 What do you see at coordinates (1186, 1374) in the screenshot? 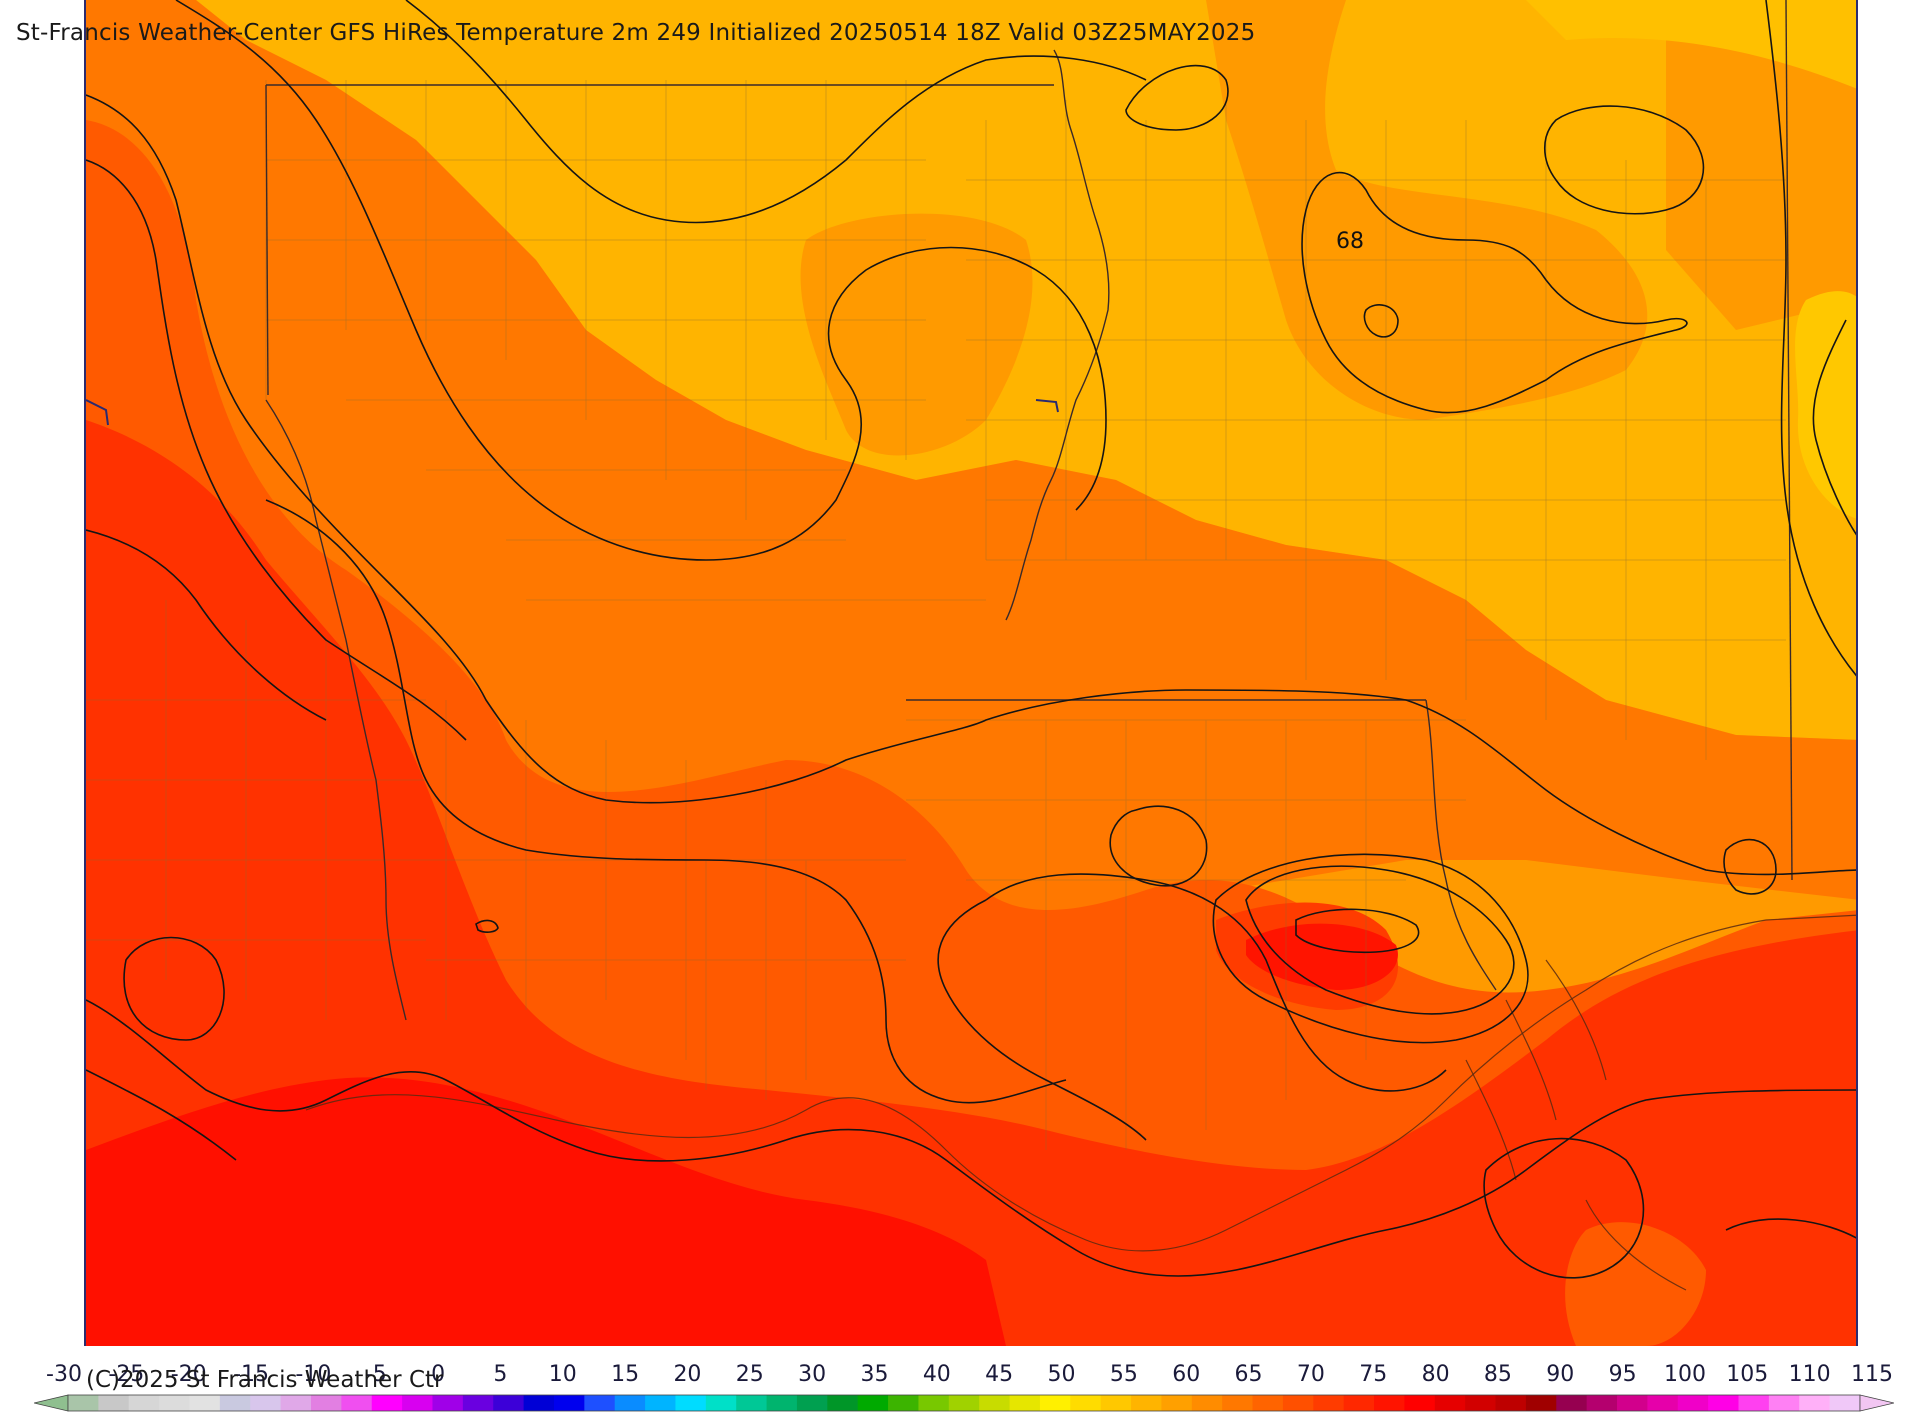
I see `colorbar-tick-label: 60` at bounding box center [1186, 1374].